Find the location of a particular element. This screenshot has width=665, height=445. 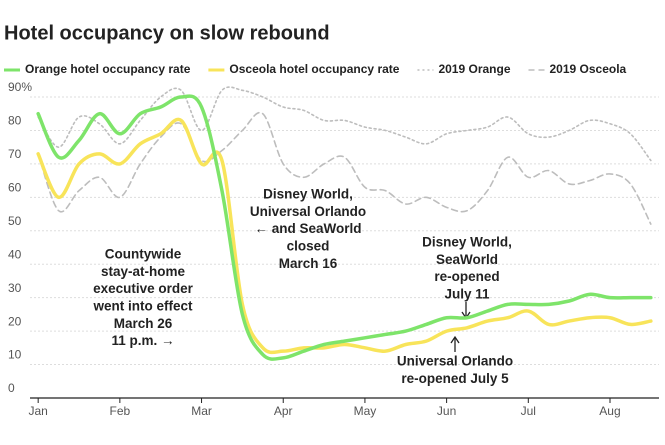

x-tick-label: Feb is located at coordinates (120, 411).